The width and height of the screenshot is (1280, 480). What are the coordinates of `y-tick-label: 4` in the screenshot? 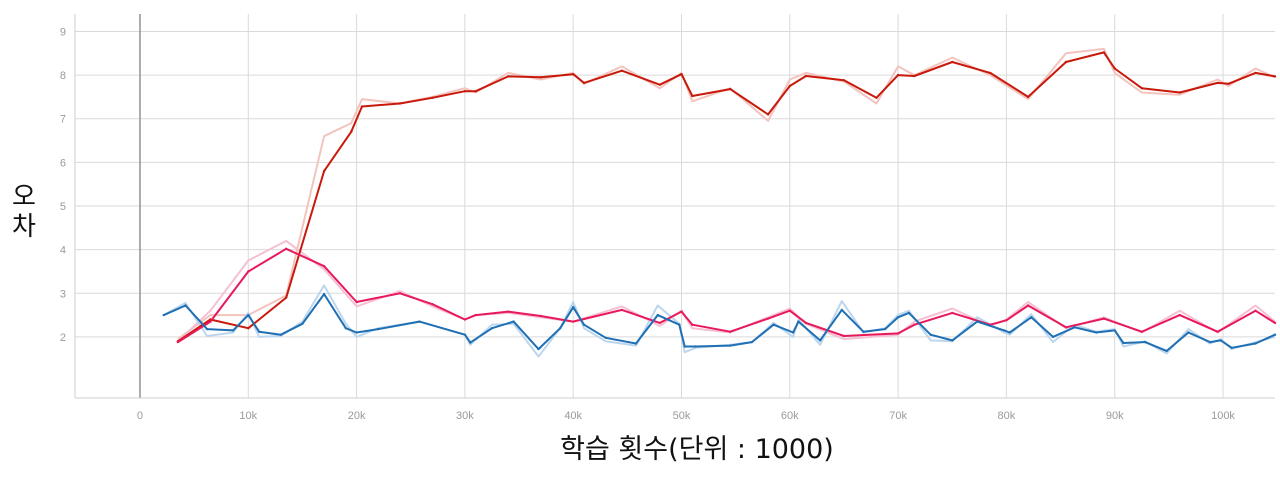 It's located at (63, 251).